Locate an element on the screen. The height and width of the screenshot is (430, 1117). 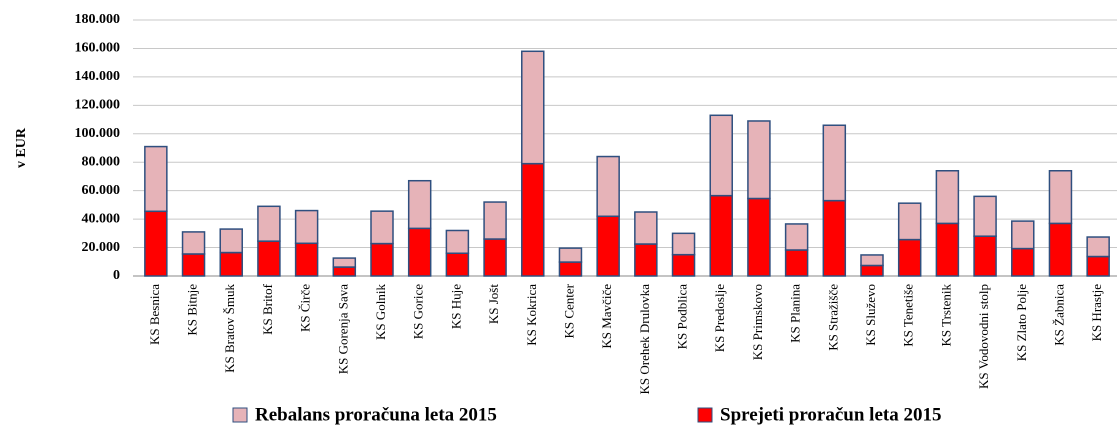
x-tick-label: KS Orehek Drulovka is located at coordinates (644, 339).